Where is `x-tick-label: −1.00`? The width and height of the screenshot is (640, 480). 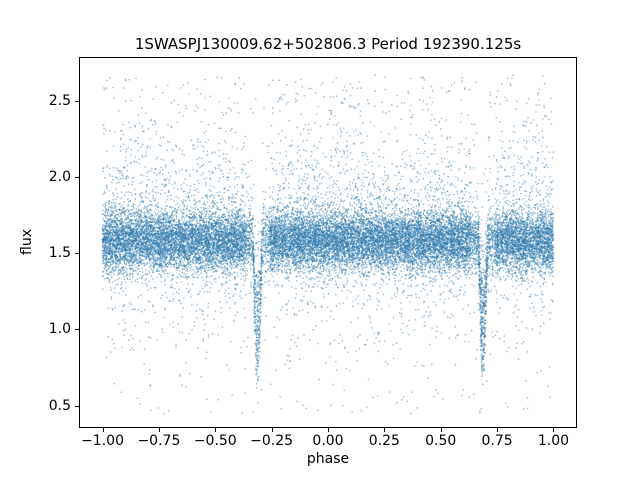
x-tick-label: −1.00 is located at coordinates (102, 441).